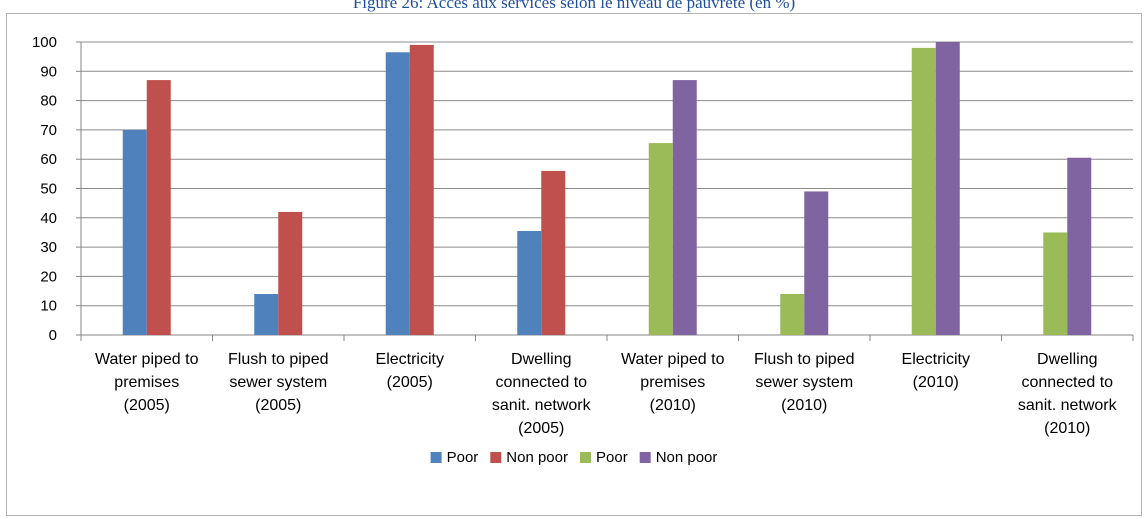 The height and width of the screenshot is (519, 1148). Describe the element at coordinates (48, 276) in the screenshot. I see `y-tick-label: 20` at that location.